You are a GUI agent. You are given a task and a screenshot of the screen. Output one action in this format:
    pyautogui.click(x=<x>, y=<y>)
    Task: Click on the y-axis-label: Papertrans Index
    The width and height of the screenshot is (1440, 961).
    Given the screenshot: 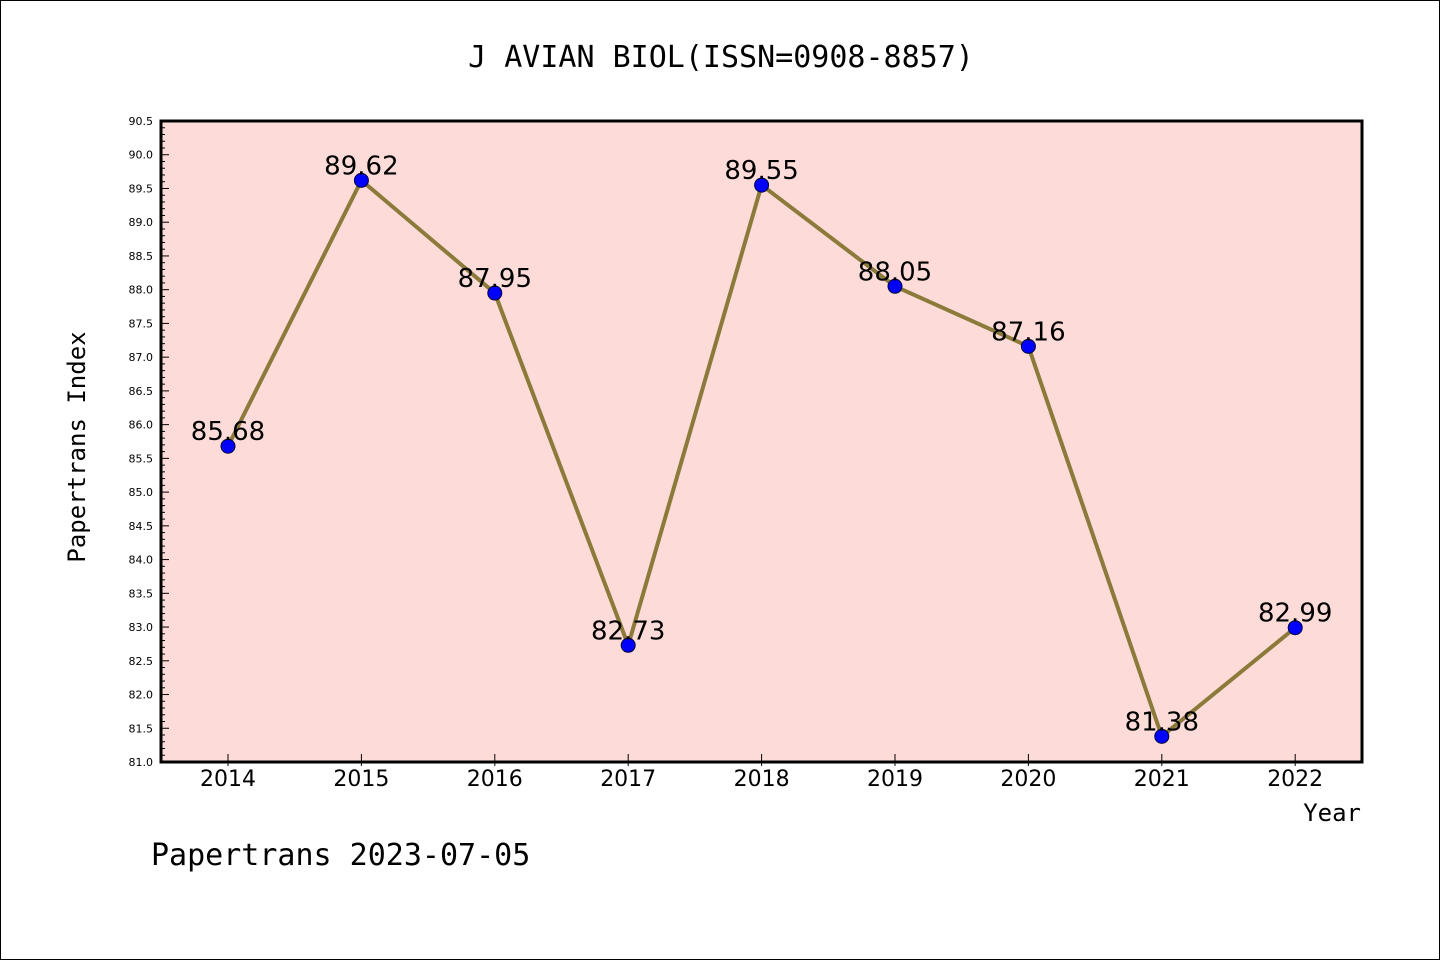 What is the action you would take?
    pyautogui.click(x=77, y=446)
    